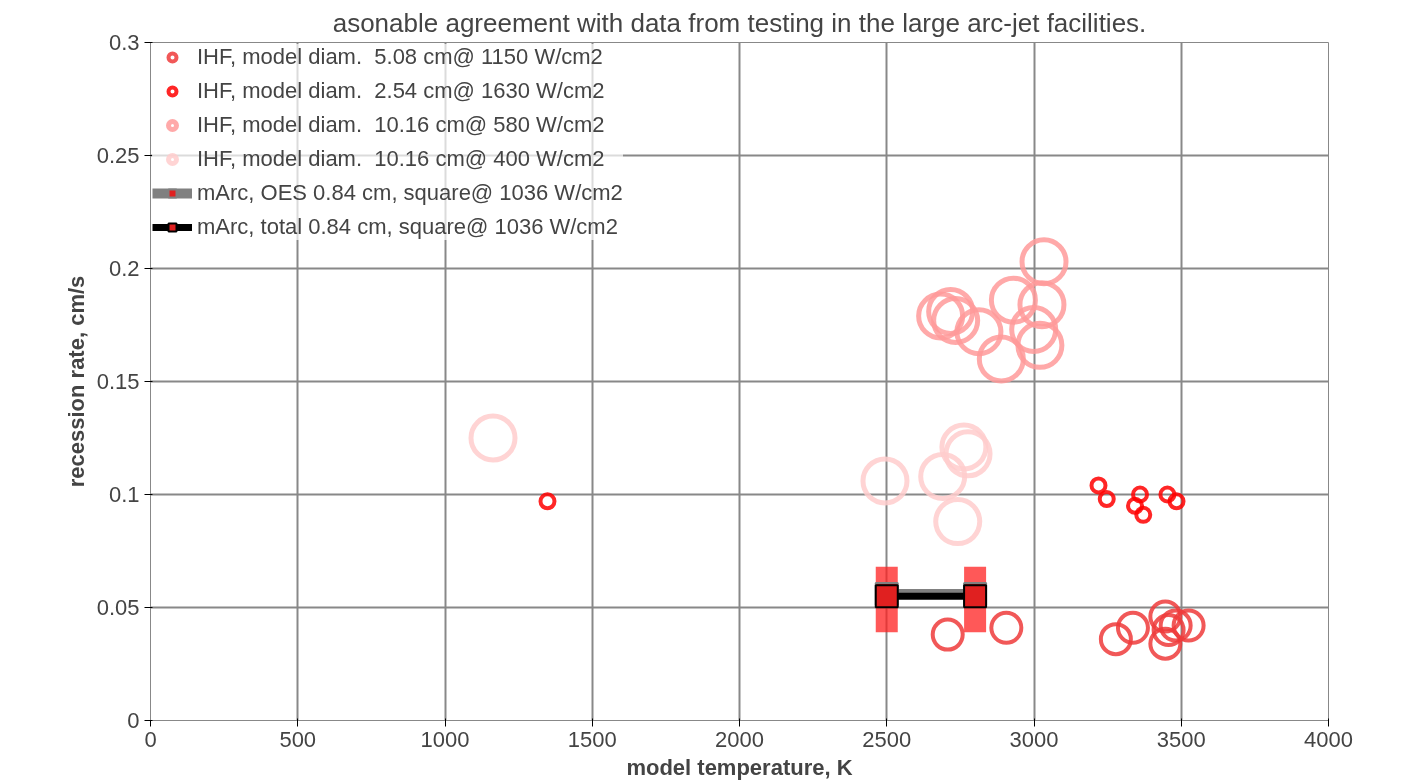 The width and height of the screenshot is (1426, 782). I want to click on legend-label: mArc, OES 0.84 cm, square@ 1036 W/cm2, so click(410, 193).